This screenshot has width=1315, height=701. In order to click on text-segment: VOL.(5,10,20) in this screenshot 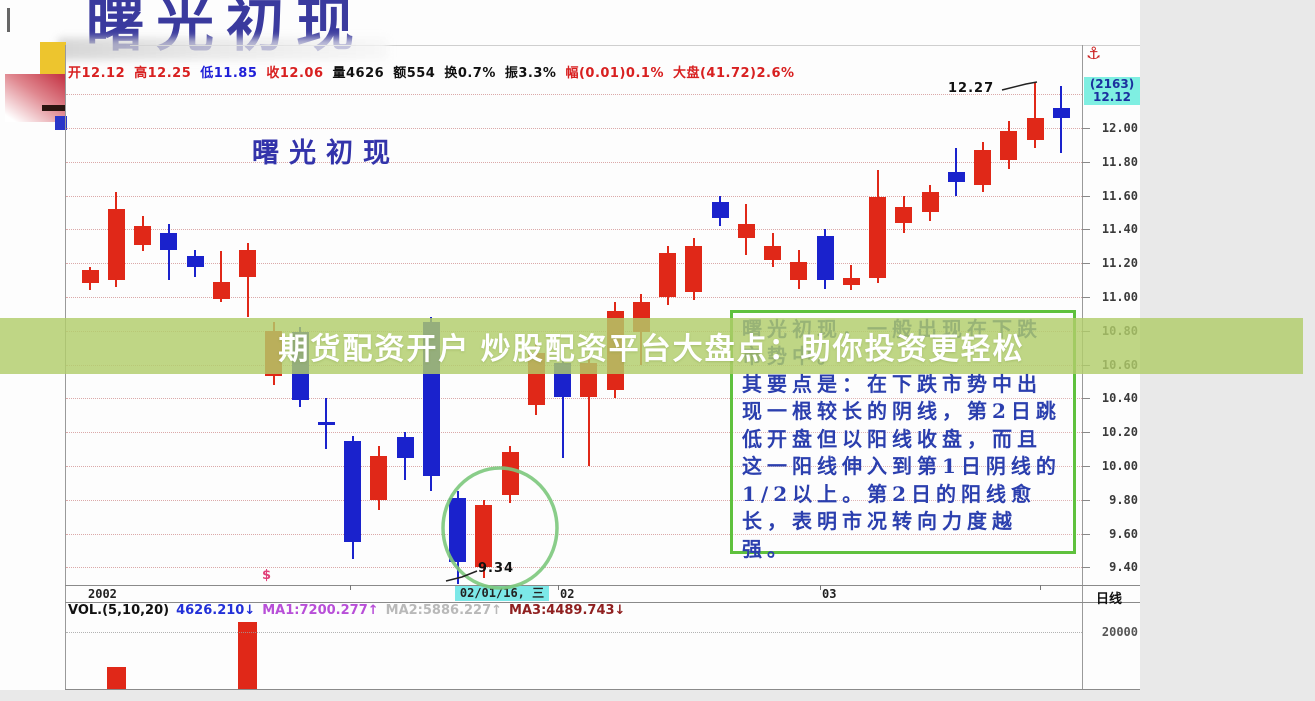, I will do `click(119, 610)`.